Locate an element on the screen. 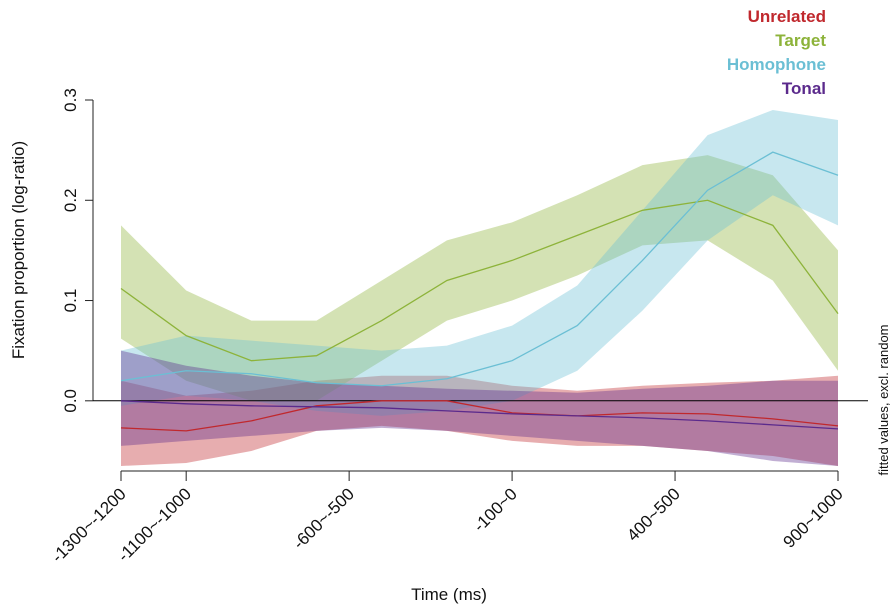 The width and height of the screenshot is (896, 614). y-tick-label: 0.1 is located at coordinates (70, 301).